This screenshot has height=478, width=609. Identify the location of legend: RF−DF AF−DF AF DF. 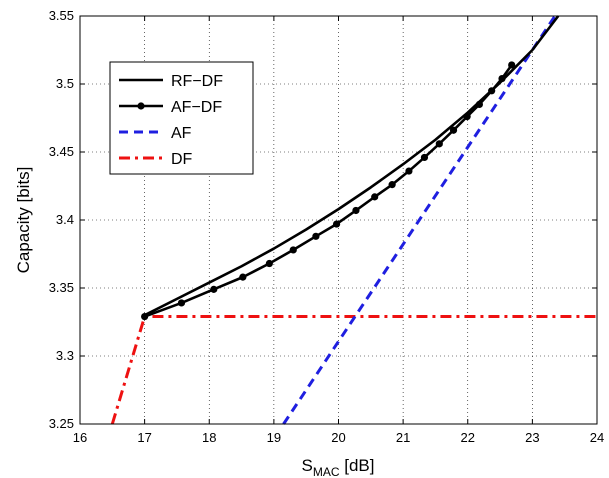
(181, 118).